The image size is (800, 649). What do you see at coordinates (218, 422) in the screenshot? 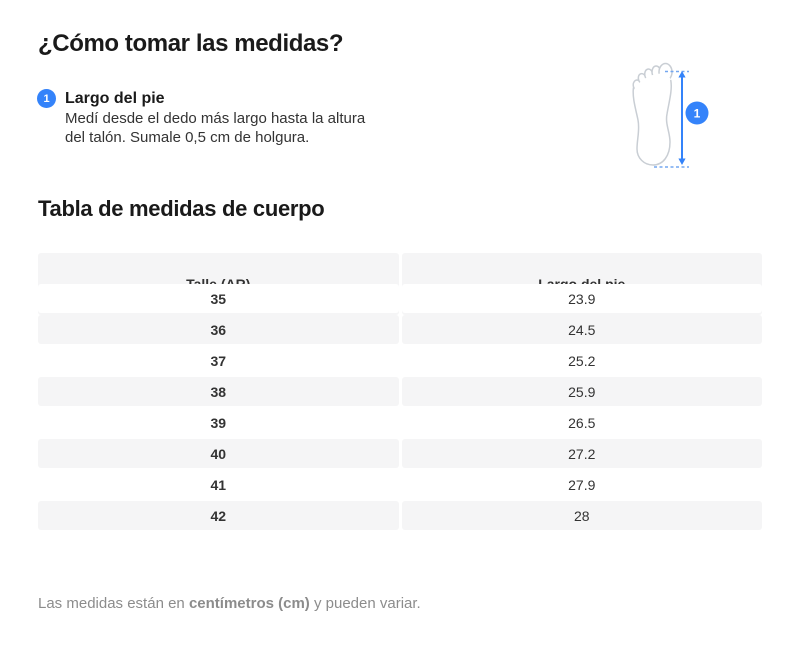
I see `size-cell: 39` at bounding box center [218, 422].